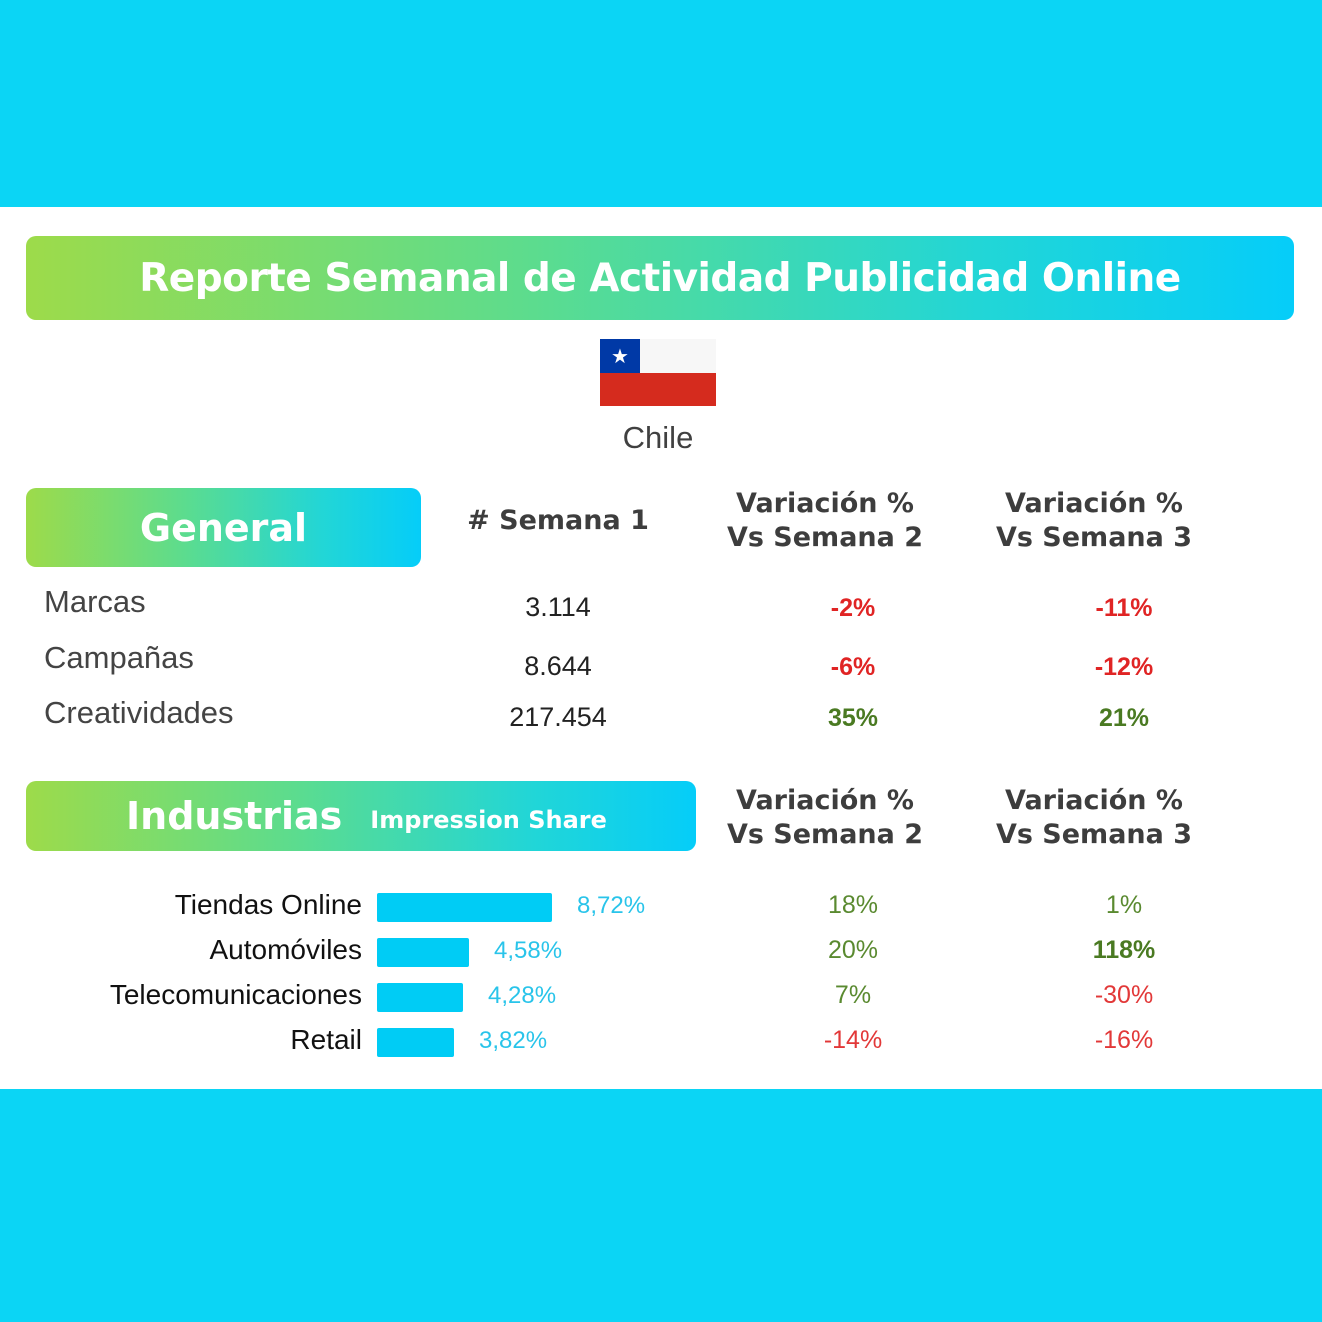 This screenshot has height=1322, width=1322. I want to click on value-marcas: 3.114, so click(558, 607).